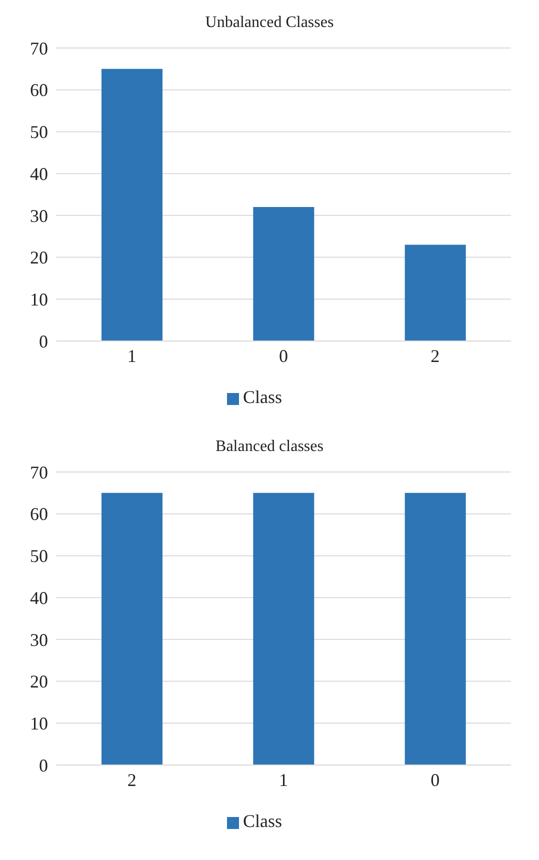  Describe the element at coordinates (269, 447) in the screenshot. I see `chart-title: Balanced classes` at that location.